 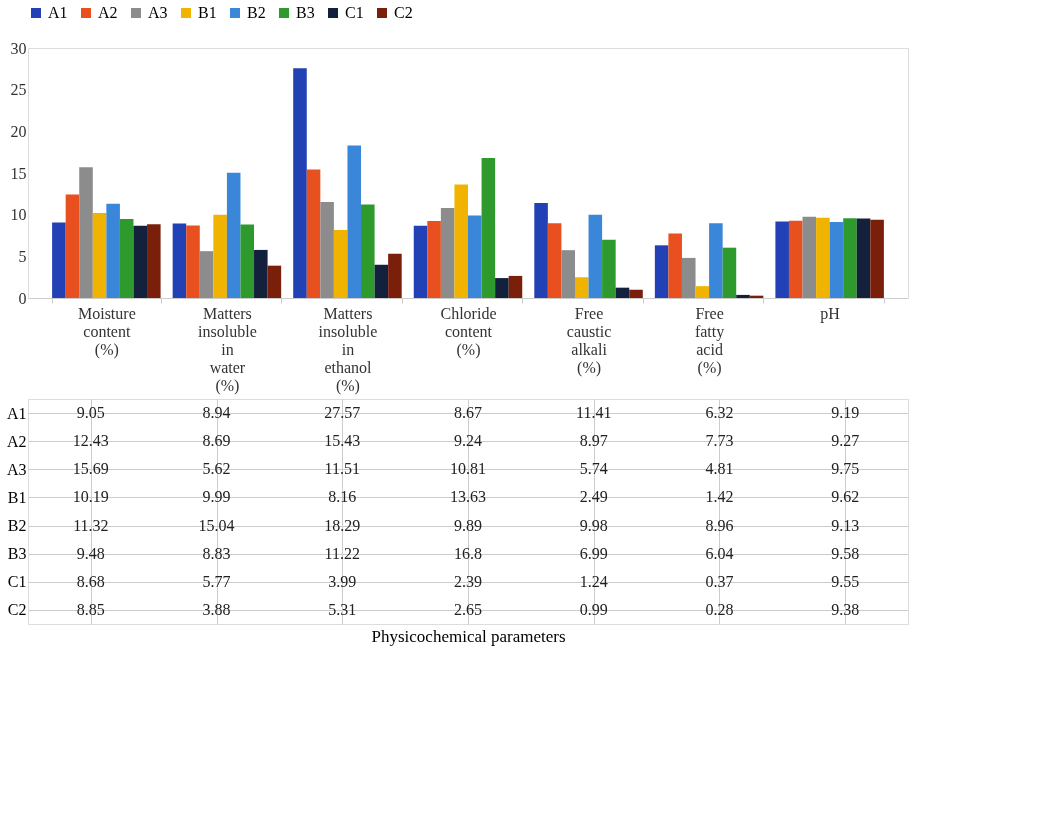 What do you see at coordinates (342, 609) in the screenshot?
I see `data-label: 5.31` at bounding box center [342, 609].